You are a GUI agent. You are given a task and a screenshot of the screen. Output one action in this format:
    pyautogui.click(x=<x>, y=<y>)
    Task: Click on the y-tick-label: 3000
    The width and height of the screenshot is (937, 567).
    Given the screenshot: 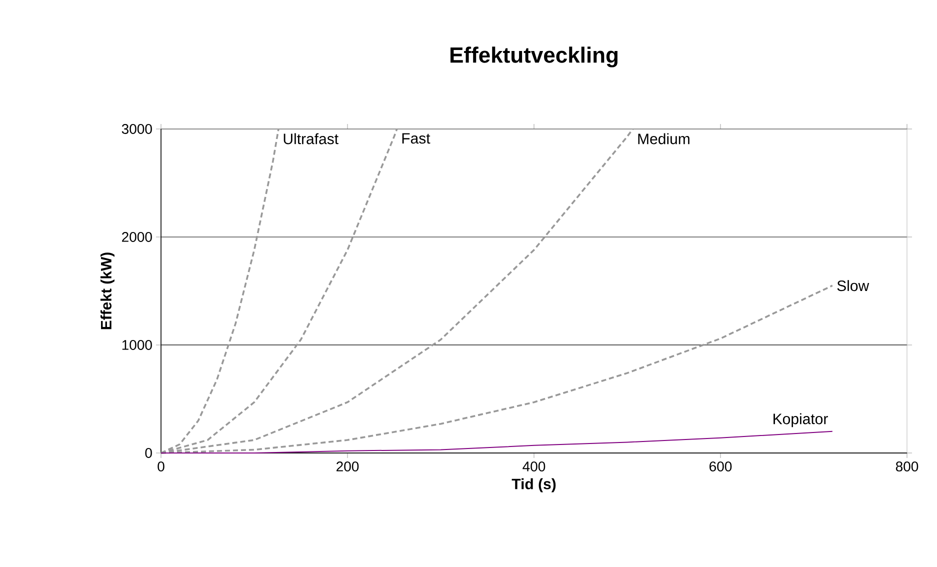 What is the action you would take?
    pyautogui.click(x=137, y=129)
    